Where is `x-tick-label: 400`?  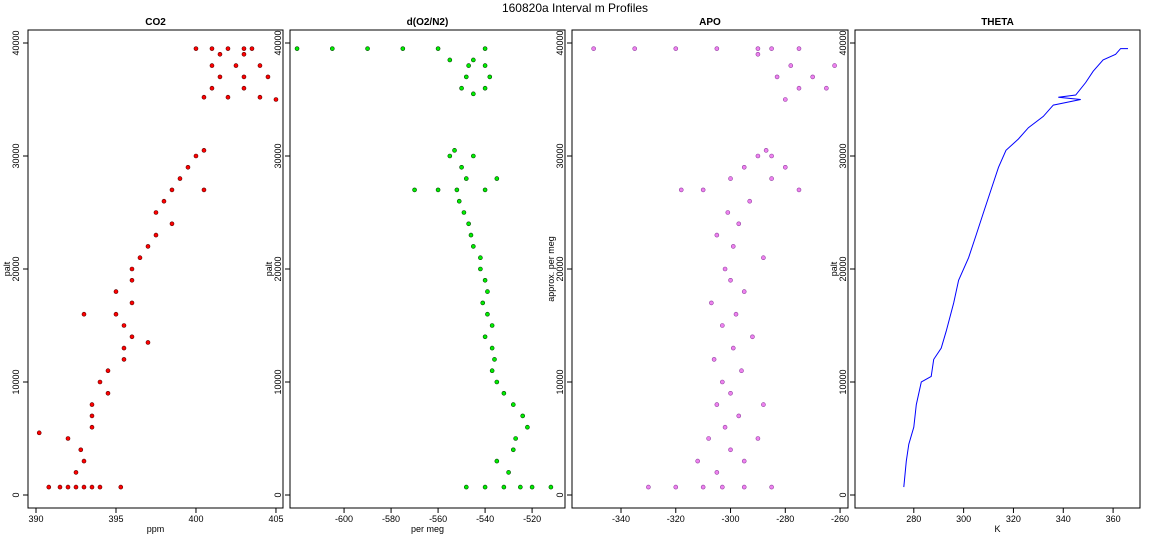
x-tick-label: 400 is located at coordinates (195, 519).